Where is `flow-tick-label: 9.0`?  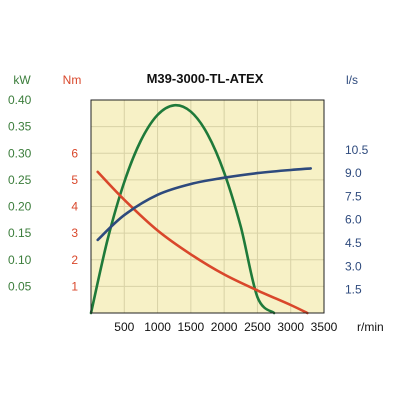 flow-tick-label: 9.0 is located at coordinates (353, 173).